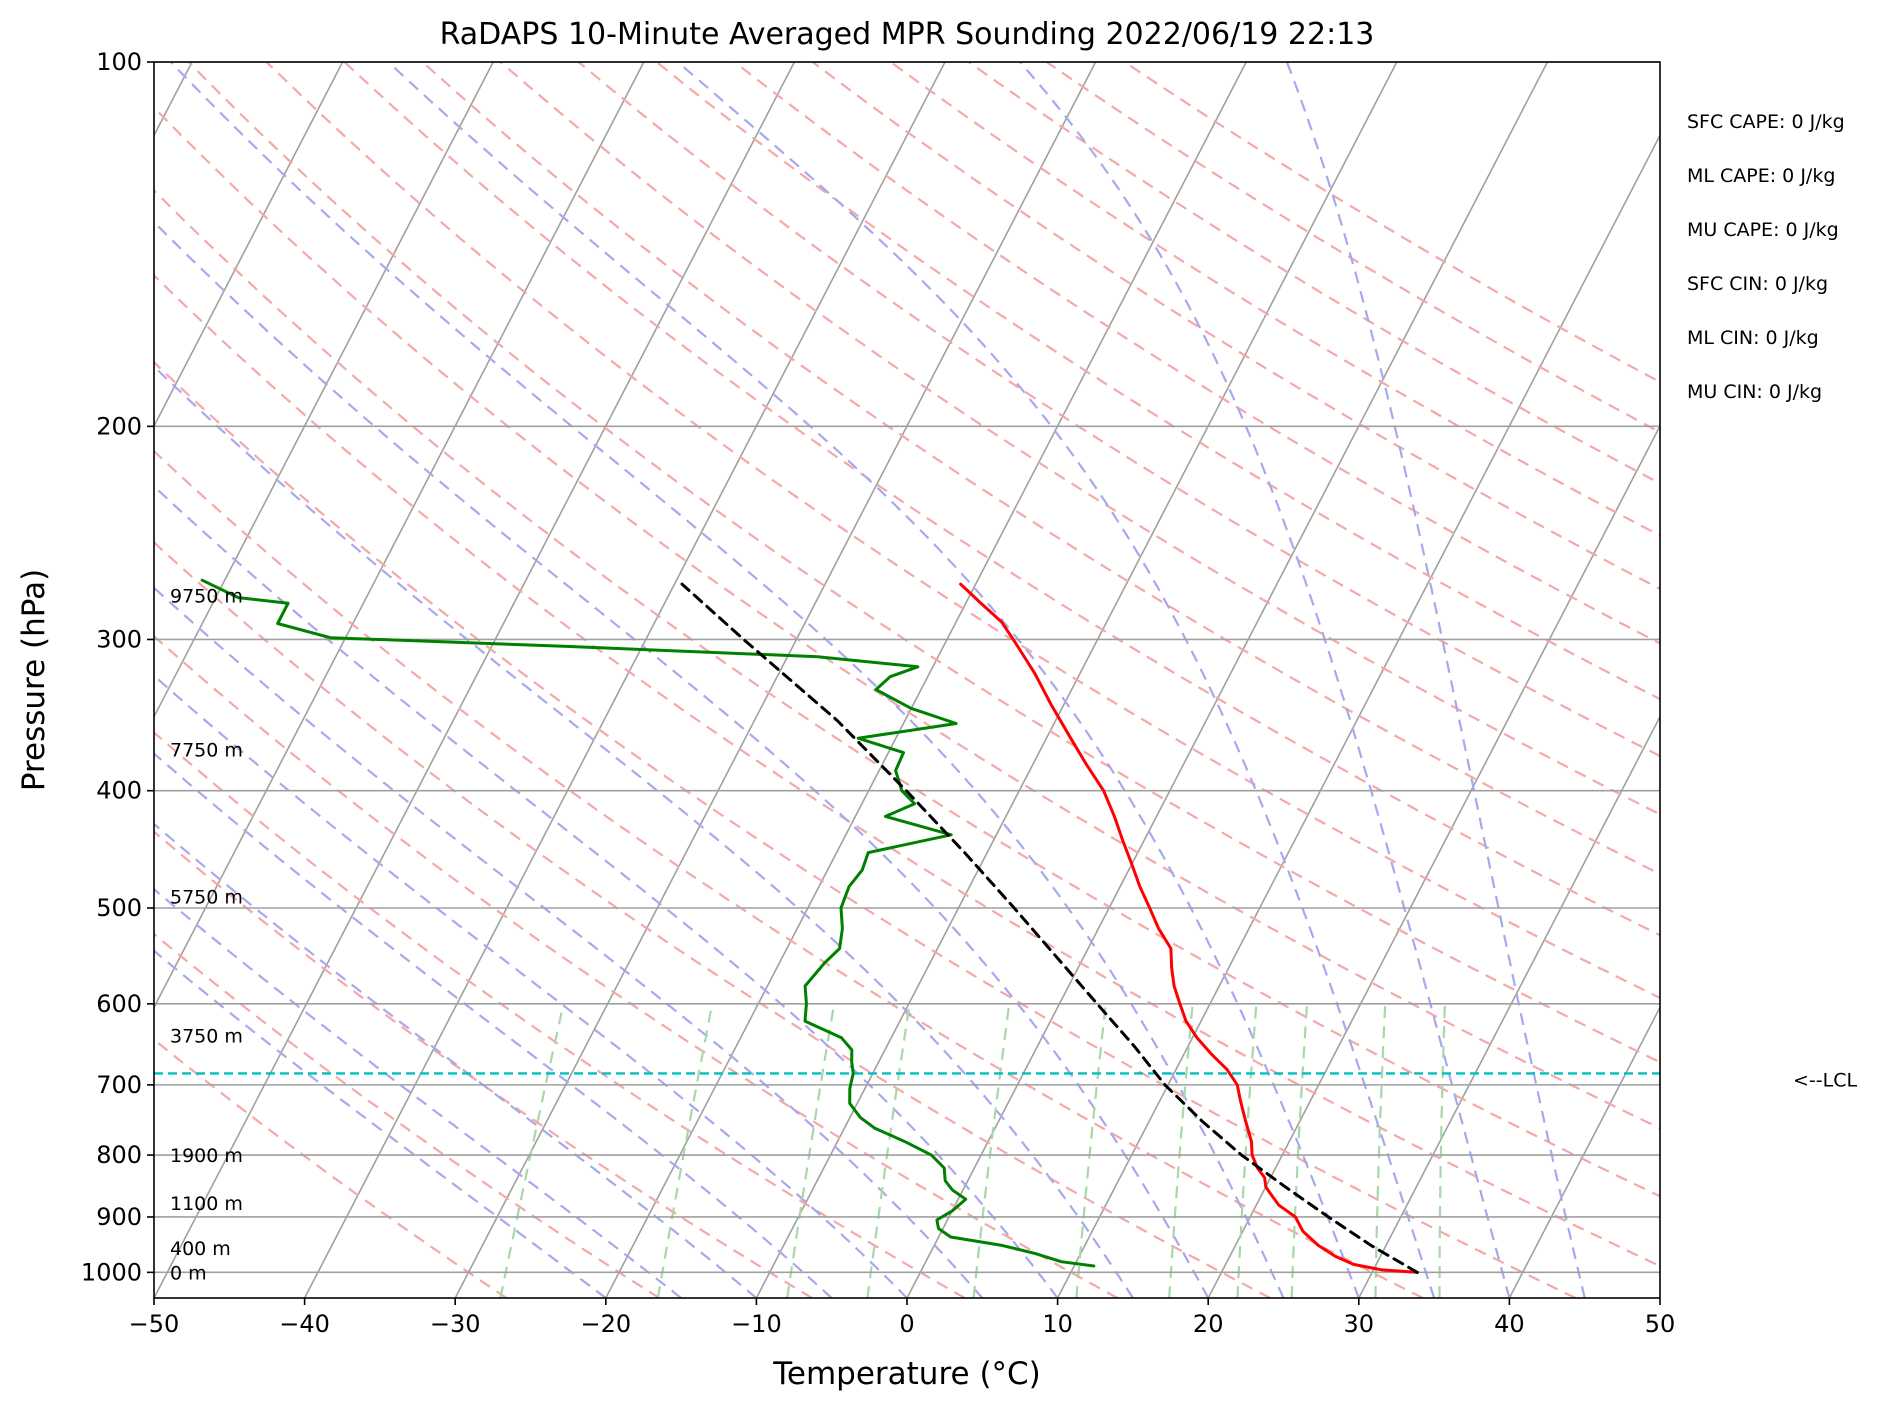  Describe the element at coordinates (1057, 1324) in the screenshot. I see `x-tick-label: 10` at that location.